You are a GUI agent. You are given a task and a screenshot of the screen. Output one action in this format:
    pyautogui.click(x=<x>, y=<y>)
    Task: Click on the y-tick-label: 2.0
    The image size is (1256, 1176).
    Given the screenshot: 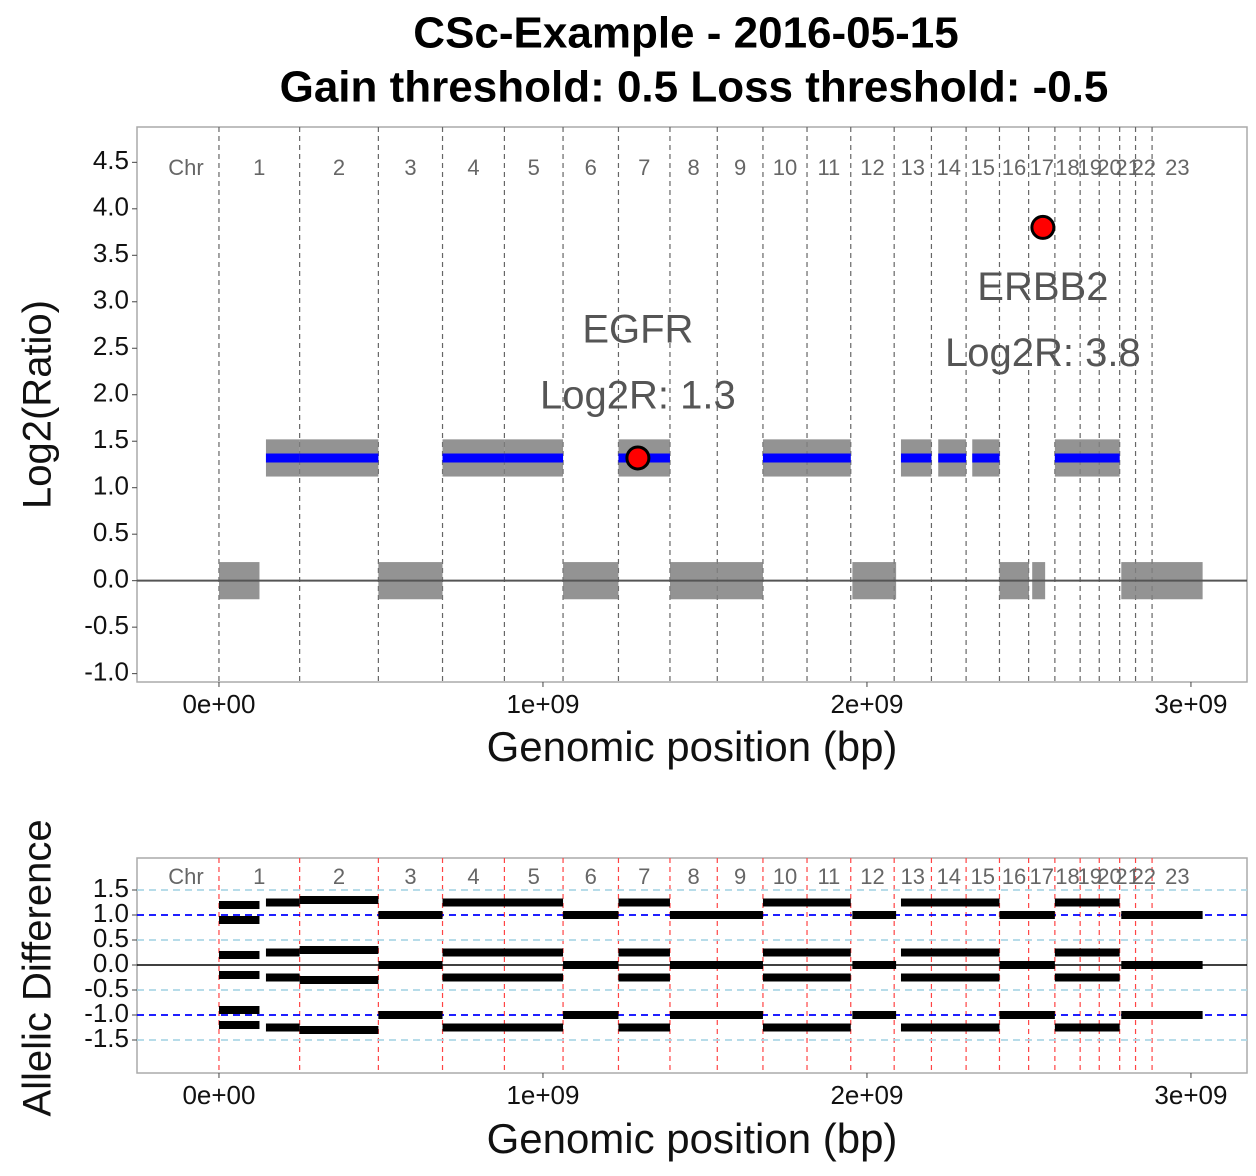 What is the action you would take?
    pyautogui.click(x=111, y=393)
    